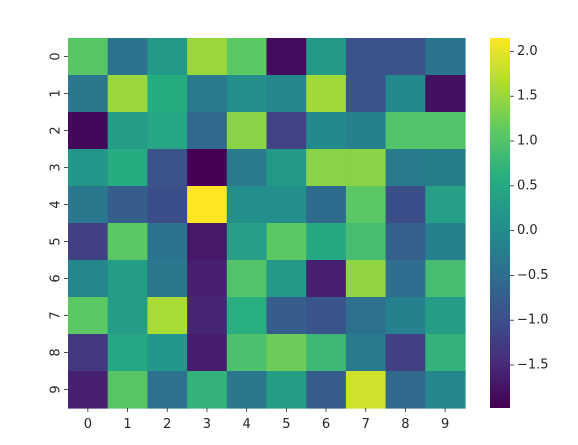 The height and width of the screenshot is (445, 578). Describe the element at coordinates (127, 94) in the screenshot. I see `heatmap-cell-r1-c1` at that location.